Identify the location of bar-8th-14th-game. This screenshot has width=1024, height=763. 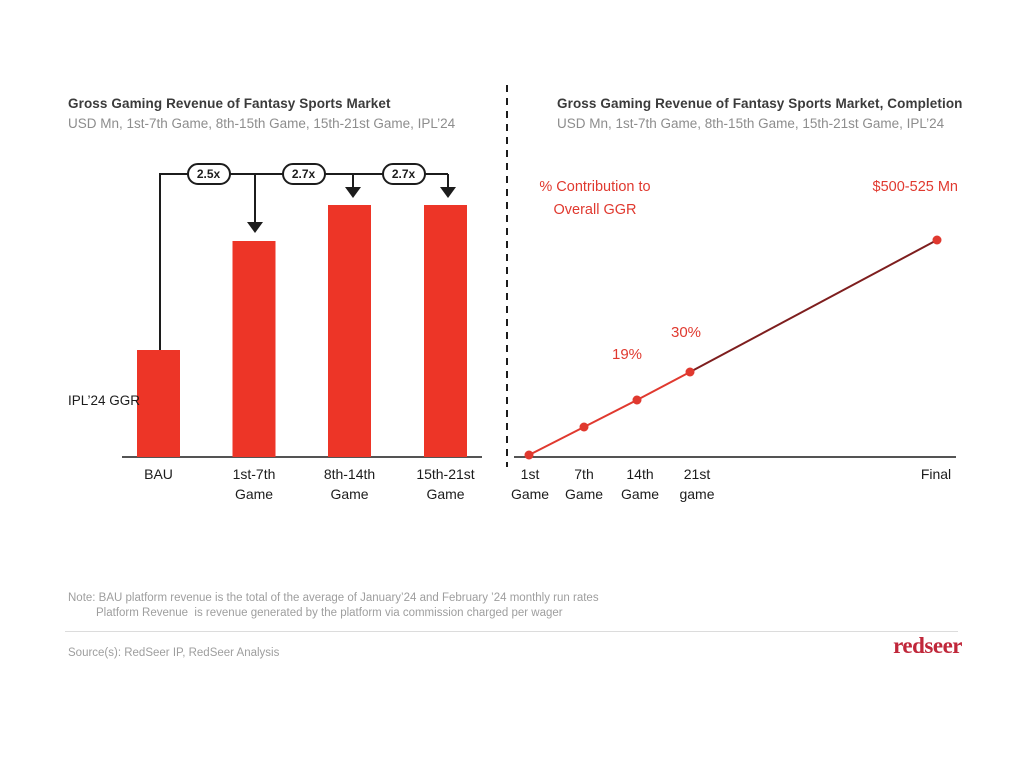
(349, 331).